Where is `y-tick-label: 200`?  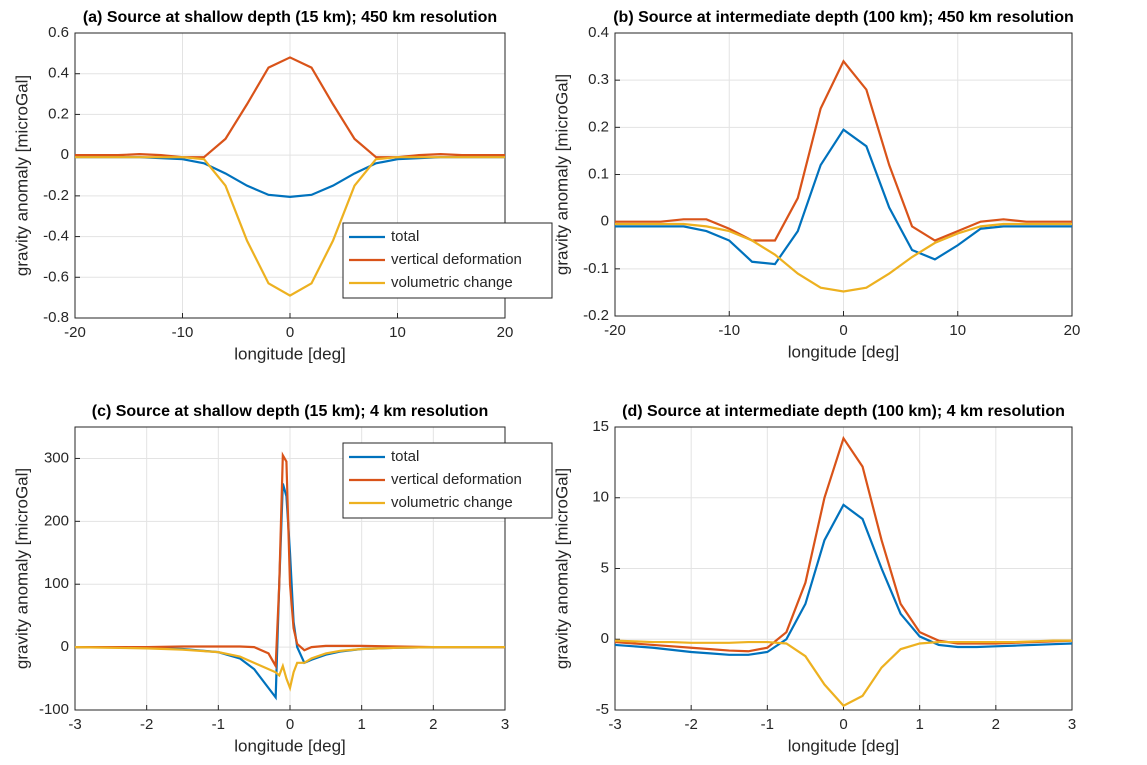 y-tick-label: 200 is located at coordinates (56, 520).